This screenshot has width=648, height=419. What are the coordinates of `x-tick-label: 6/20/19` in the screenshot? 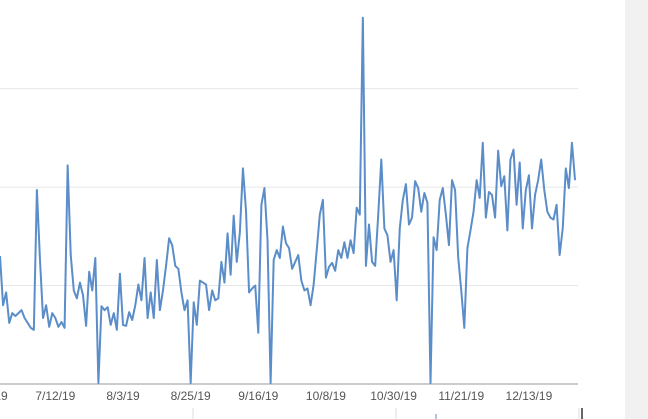 It's located at (4, 396).